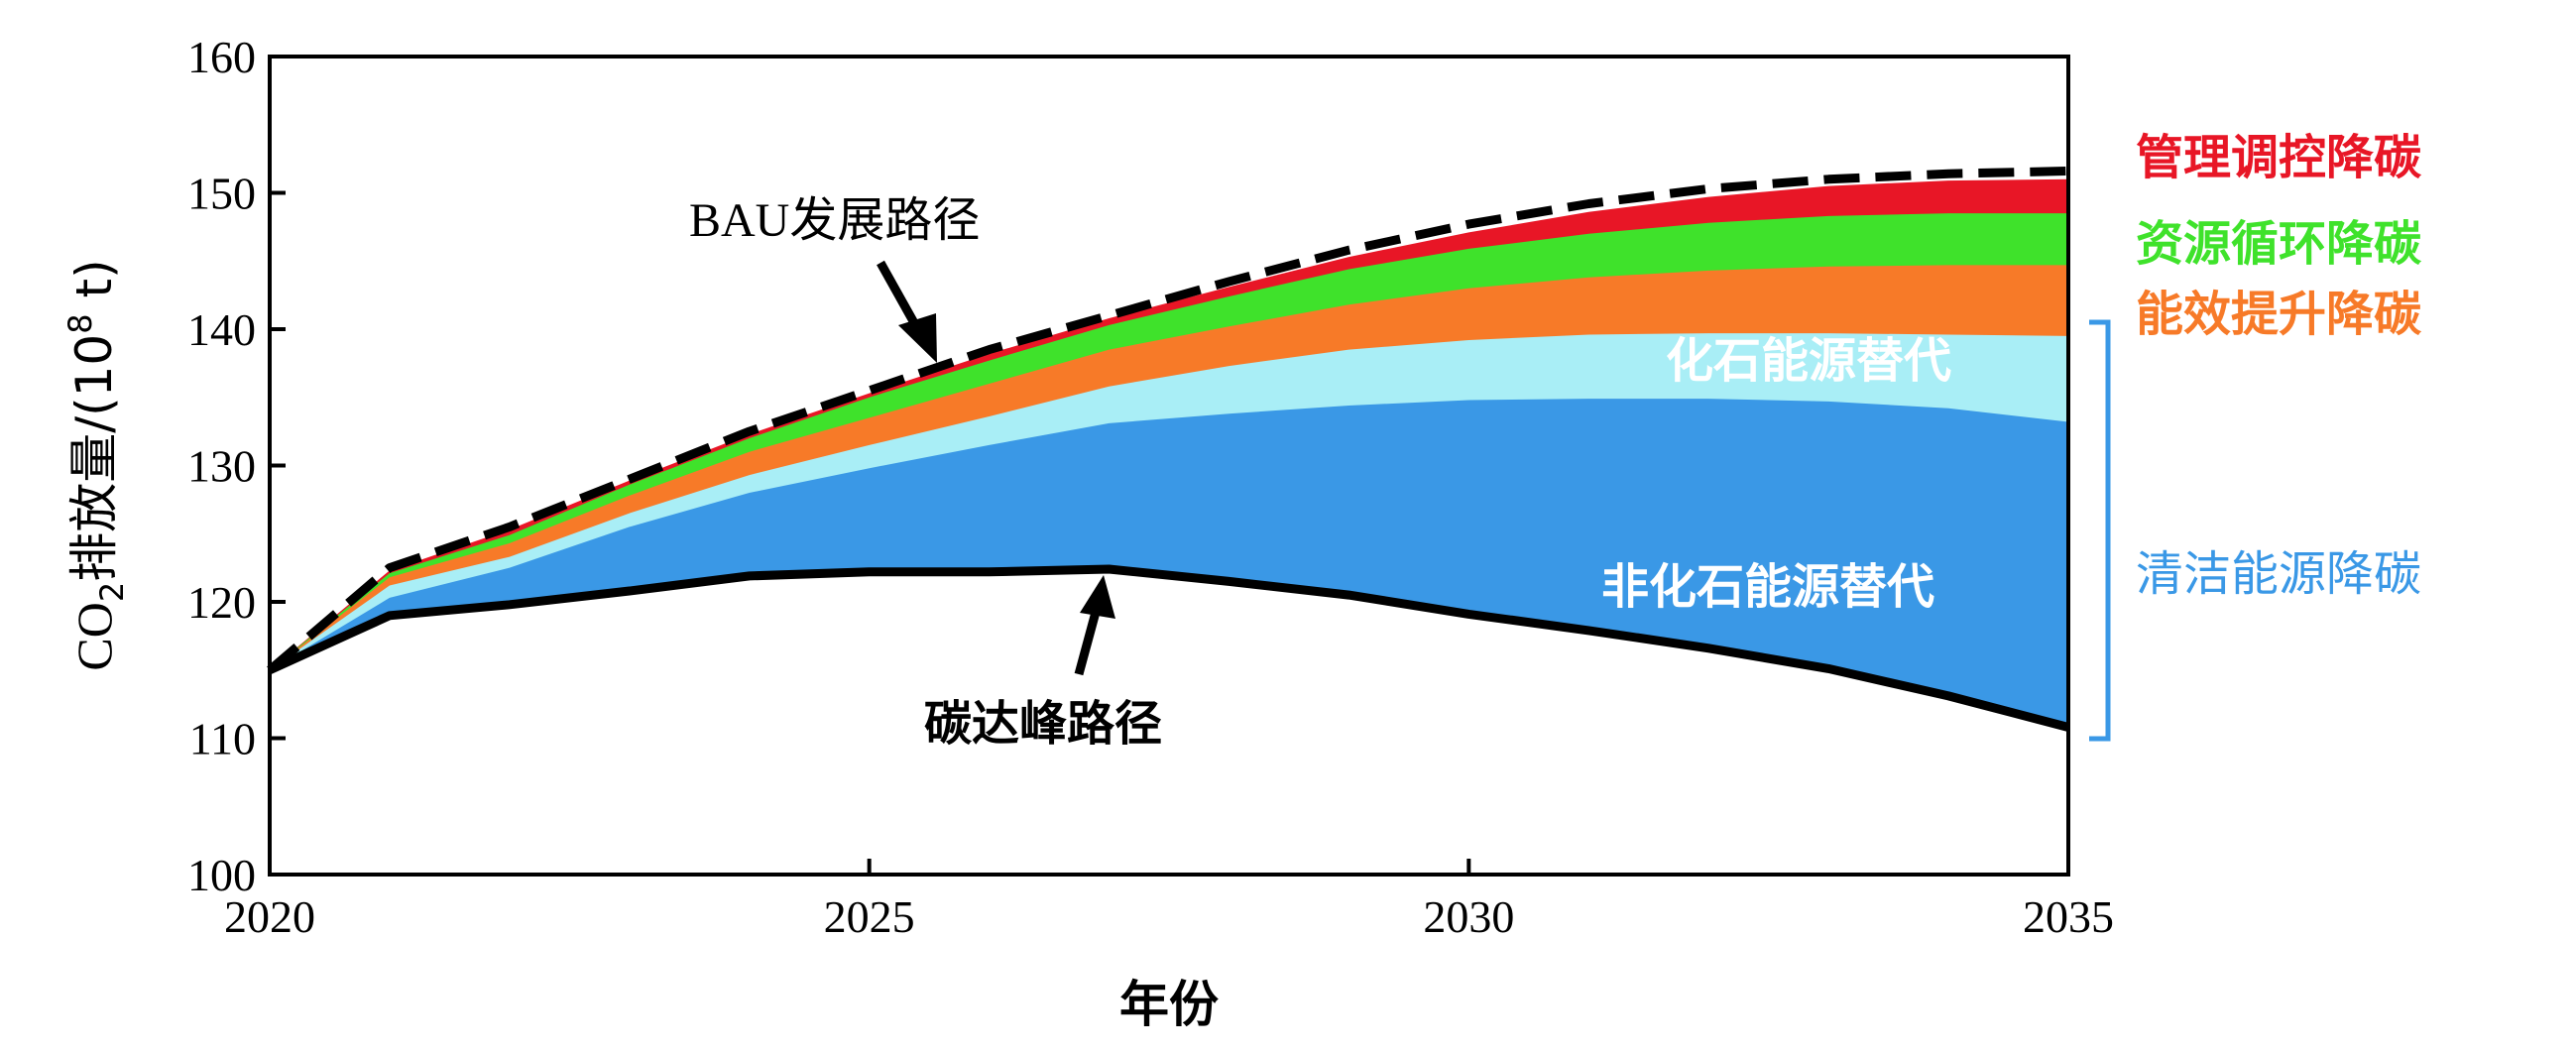 The width and height of the screenshot is (2576, 1054). Describe the element at coordinates (269, 916) in the screenshot. I see `x-tick-label-2020: 2020` at that location.